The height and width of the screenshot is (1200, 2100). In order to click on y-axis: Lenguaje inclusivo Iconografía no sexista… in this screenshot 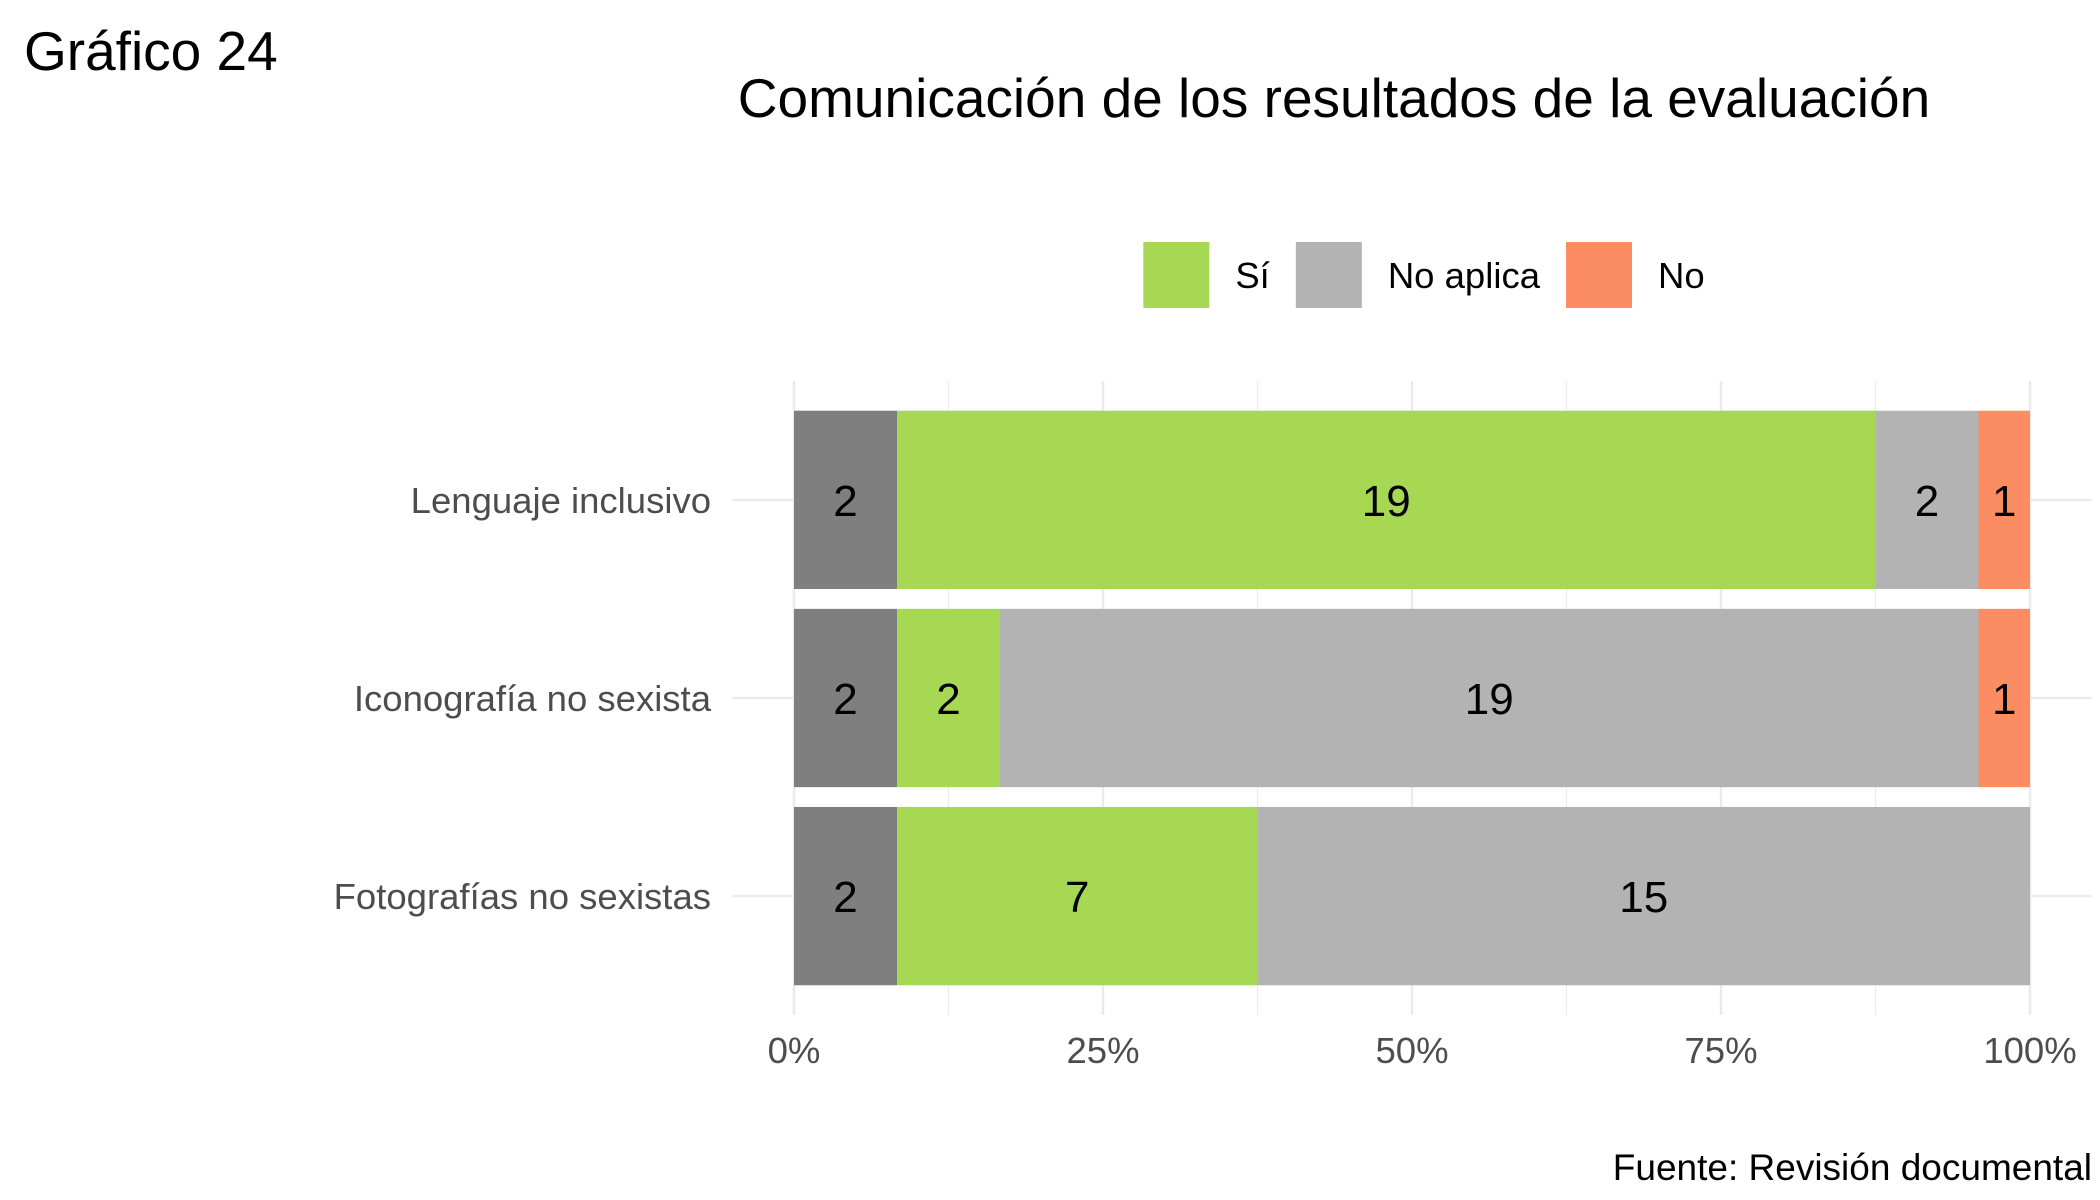, I will do `click(523, 698)`.